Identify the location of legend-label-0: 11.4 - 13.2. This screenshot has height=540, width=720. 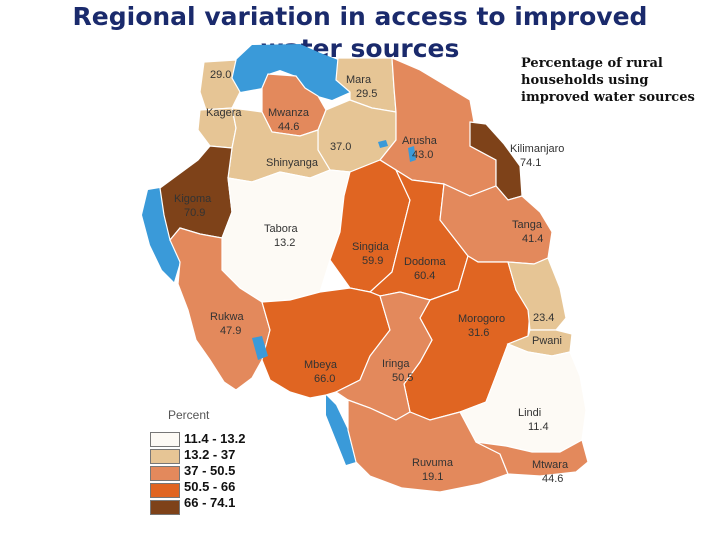
(215, 438).